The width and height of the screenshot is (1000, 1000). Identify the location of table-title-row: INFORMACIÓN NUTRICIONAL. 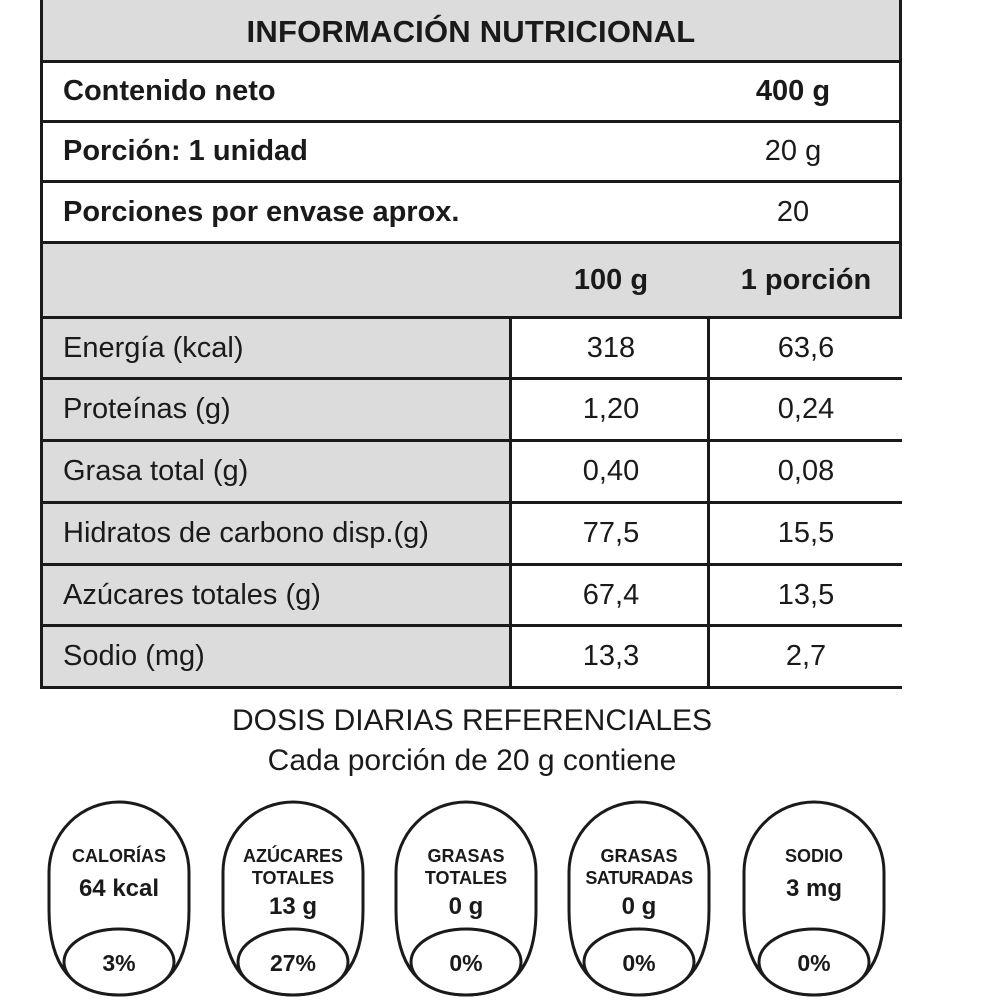
(471, 31).